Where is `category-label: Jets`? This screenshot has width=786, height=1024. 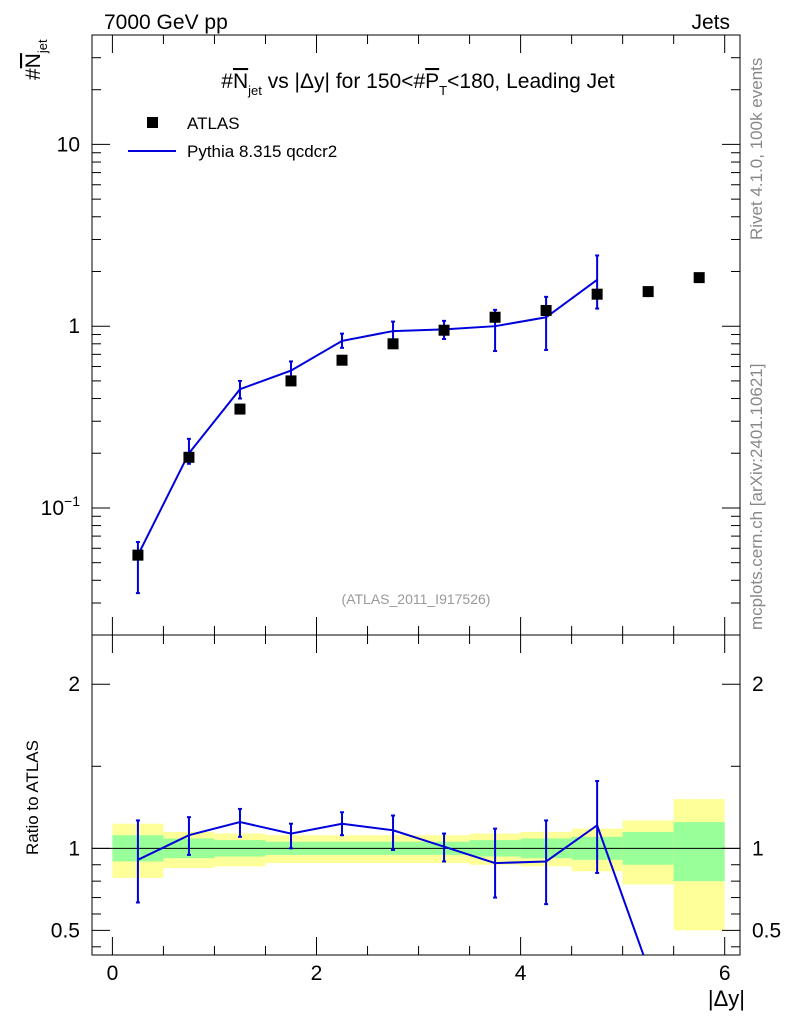 category-label: Jets is located at coordinates (710, 22).